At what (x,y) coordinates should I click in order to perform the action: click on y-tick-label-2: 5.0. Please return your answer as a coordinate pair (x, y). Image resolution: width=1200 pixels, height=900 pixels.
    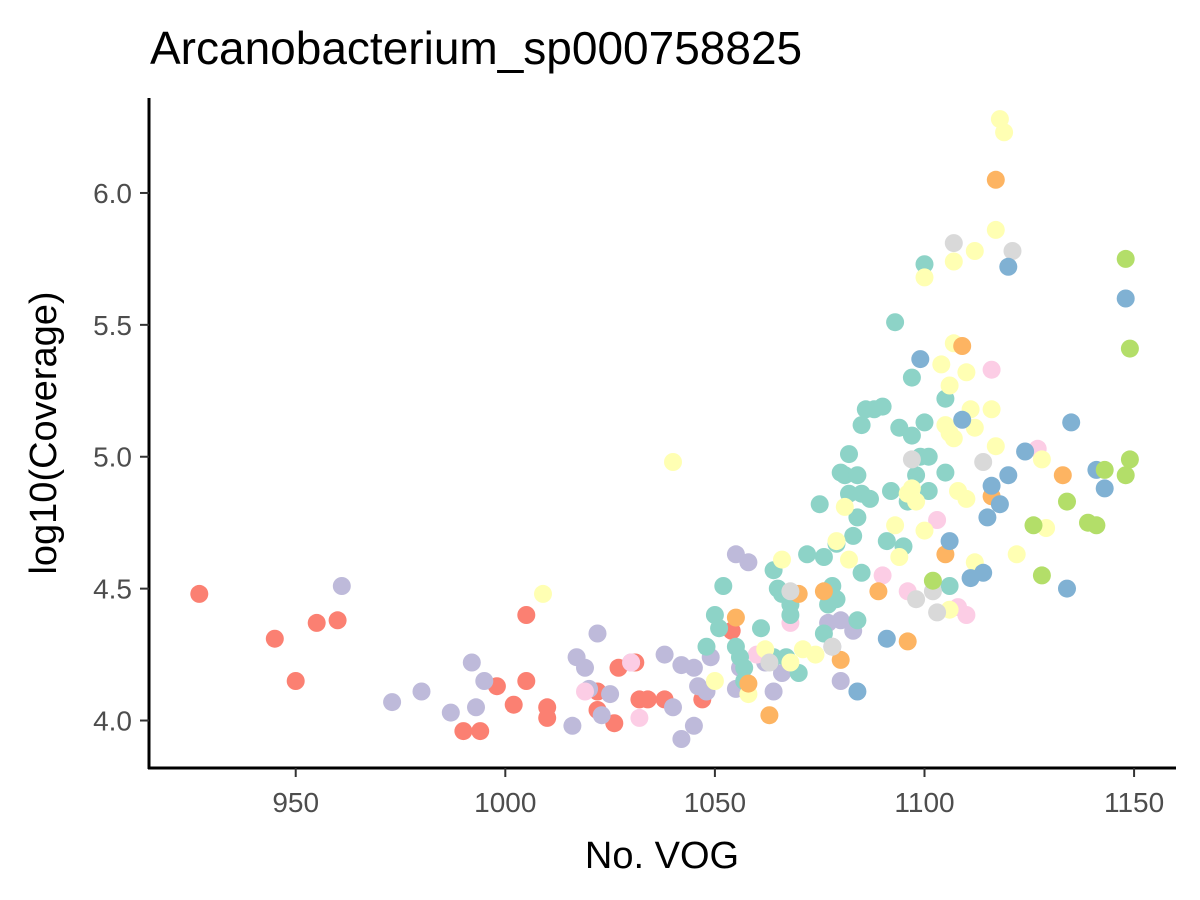
    Looking at the image, I should click on (112, 457).